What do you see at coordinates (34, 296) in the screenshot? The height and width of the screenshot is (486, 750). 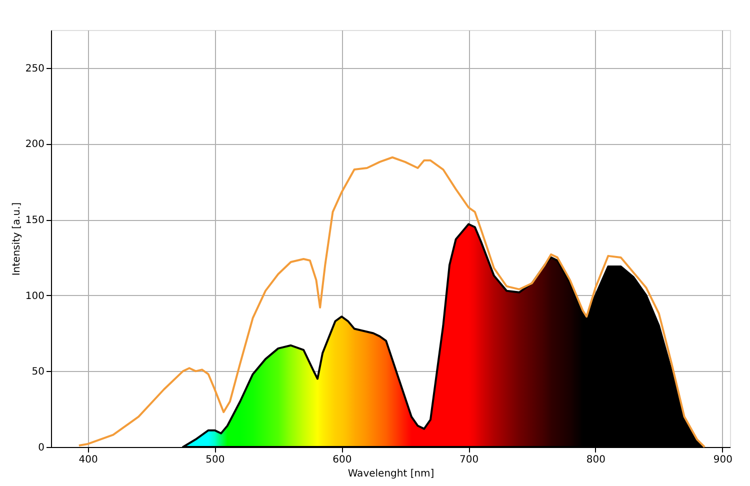 I see `y-tick-label: 100` at bounding box center [34, 296].